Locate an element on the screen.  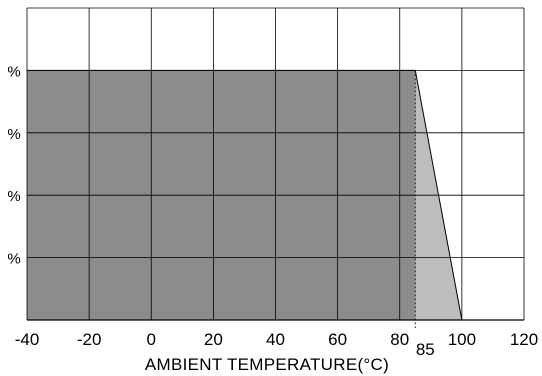
marker-label-0: 85 is located at coordinates (425, 349).